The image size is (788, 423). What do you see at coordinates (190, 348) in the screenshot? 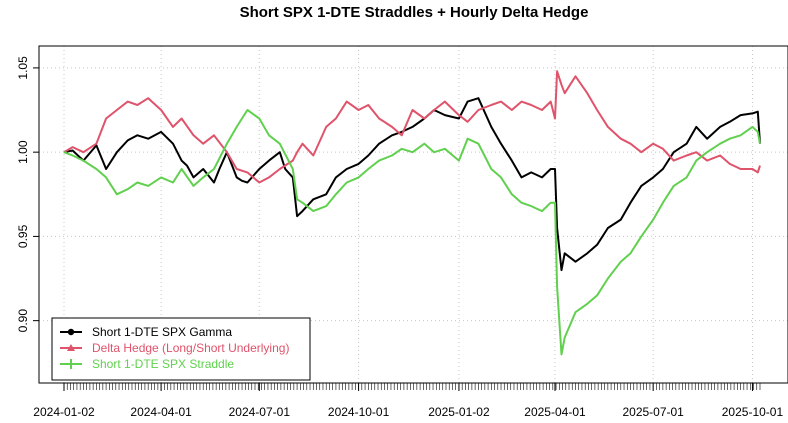
I see `legend-label: Delta Hedge (Long/Short Underlying)` at bounding box center [190, 348].